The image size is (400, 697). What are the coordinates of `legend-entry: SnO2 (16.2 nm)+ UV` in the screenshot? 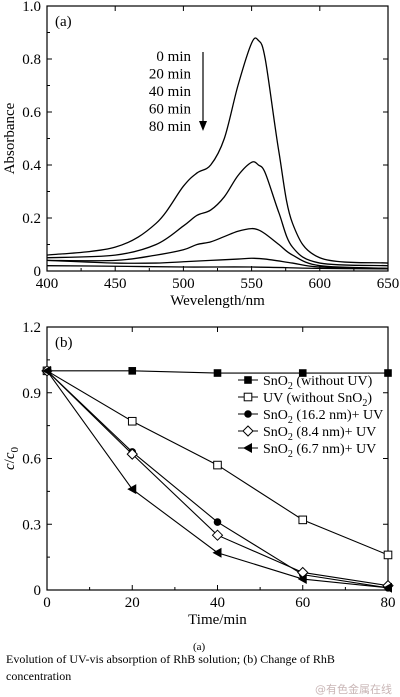 It's located at (323, 417).